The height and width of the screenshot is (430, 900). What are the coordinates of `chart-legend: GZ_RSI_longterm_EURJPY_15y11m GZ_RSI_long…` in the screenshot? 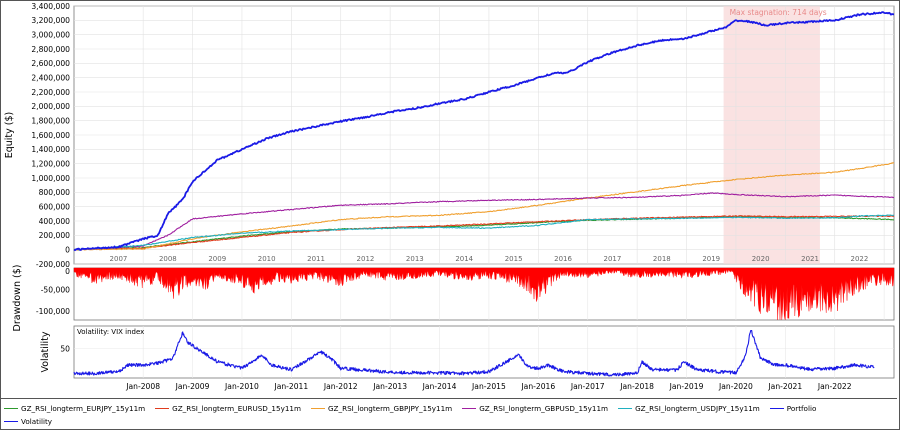 It's located at (449, 413).